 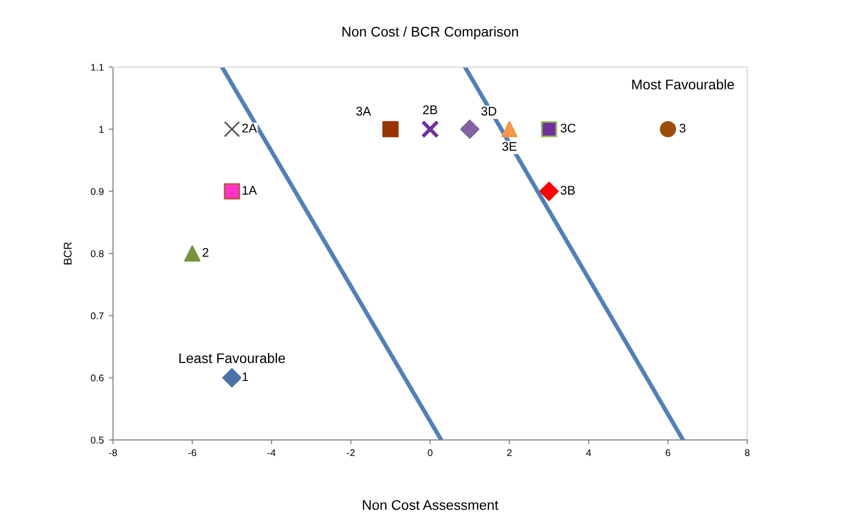 I want to click on series-label: 1A, so click(x=249, y=190).